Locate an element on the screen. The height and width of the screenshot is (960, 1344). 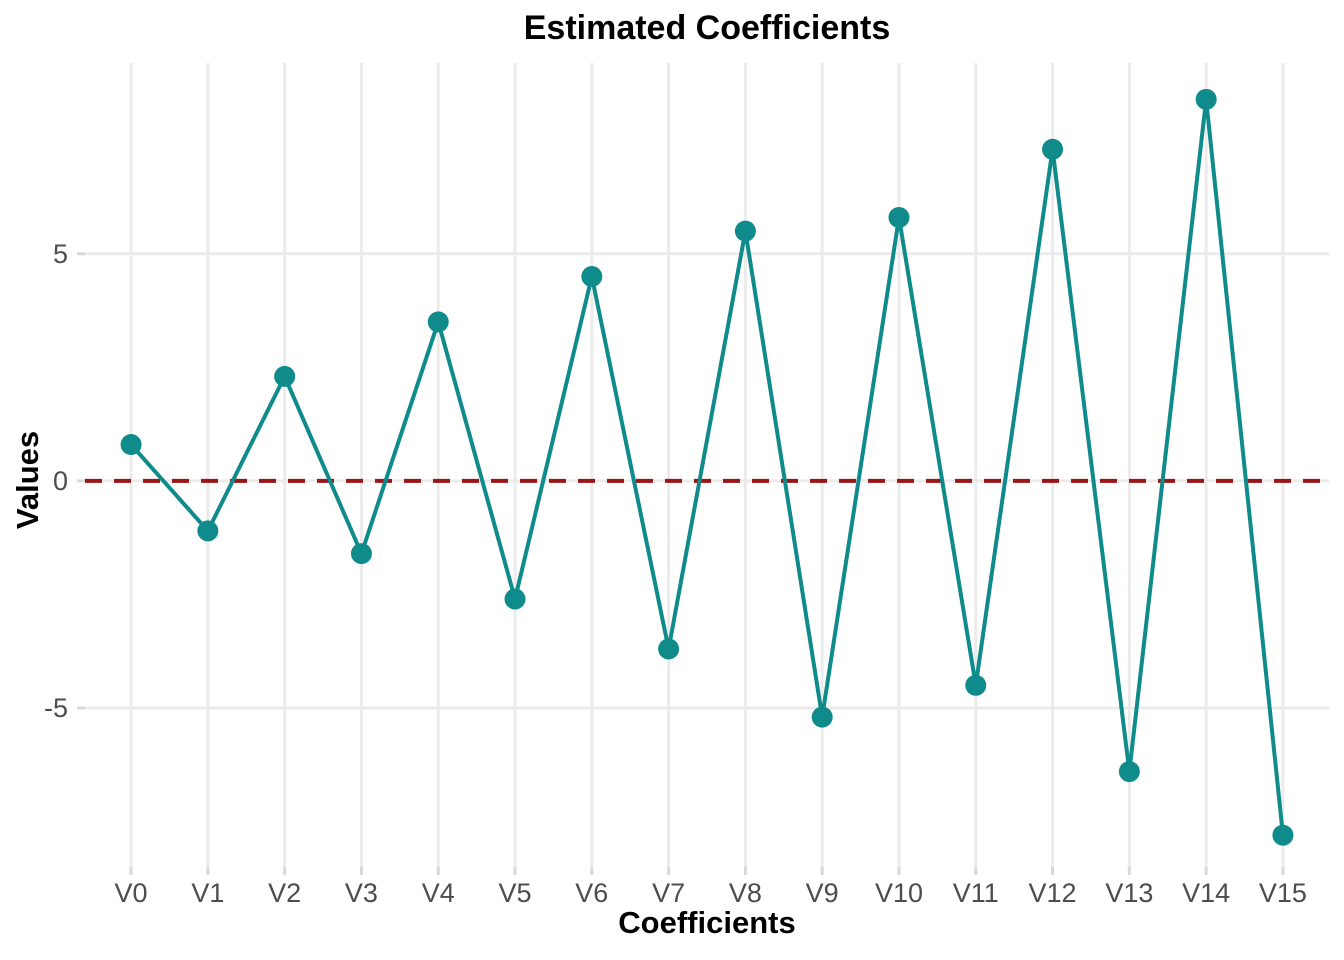
x-tick-label: V13 is located at coordinates (1129, 893).